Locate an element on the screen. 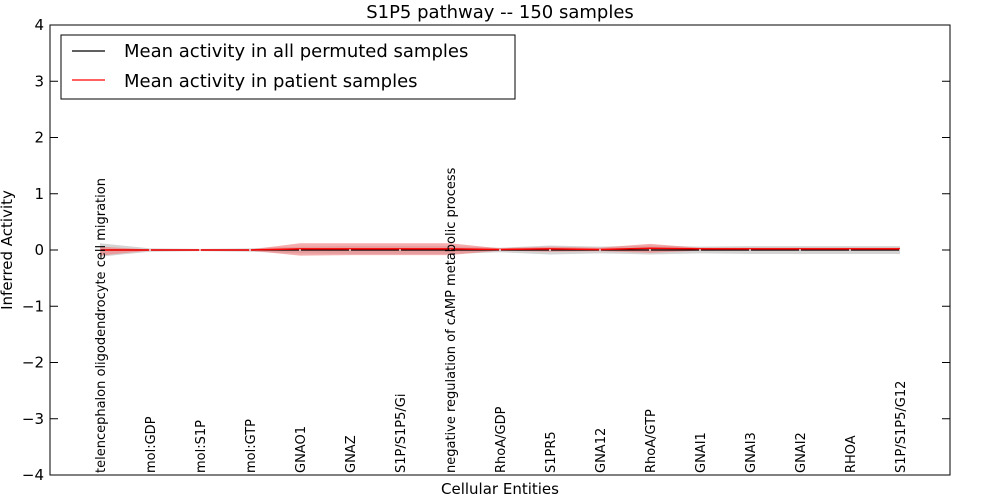  legend-label-permuted: Mean activity in all permuted samples is located at coordinates (296, 51).